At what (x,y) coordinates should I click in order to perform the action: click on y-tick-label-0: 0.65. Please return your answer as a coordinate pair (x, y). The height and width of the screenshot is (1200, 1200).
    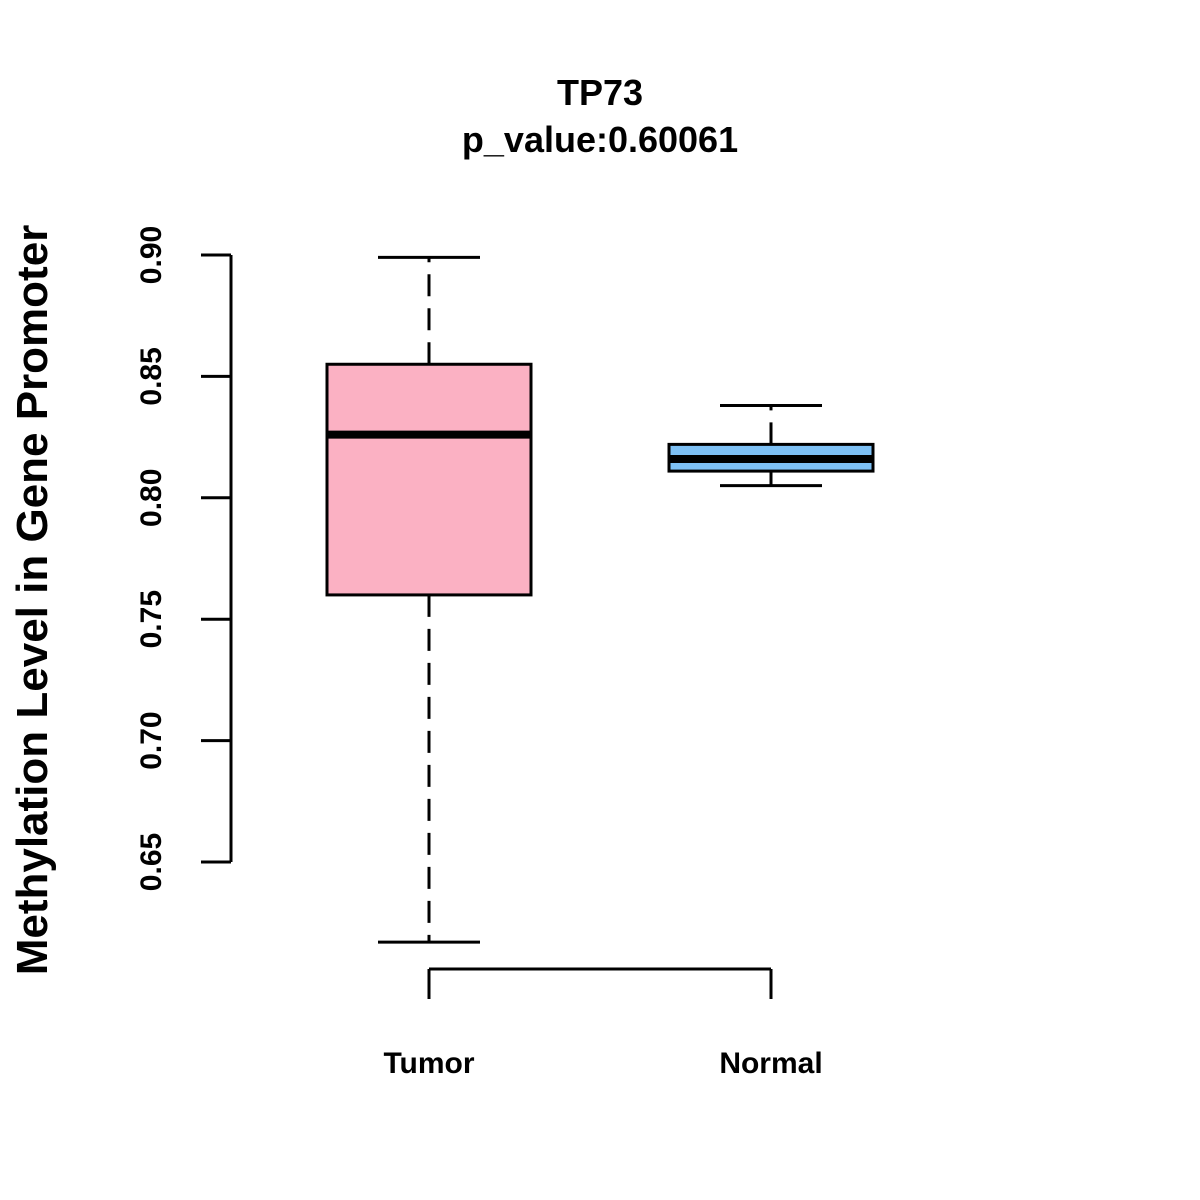
    Looking at the image, I should click on (151, 862).